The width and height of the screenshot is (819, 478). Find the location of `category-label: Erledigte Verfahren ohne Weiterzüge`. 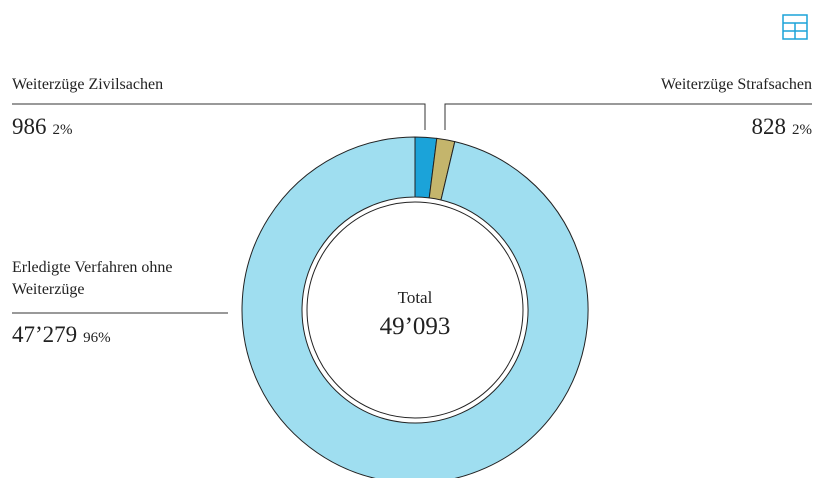

category-label: Erledigte Verfahren ohne Weiterzüge is located at coordinates (92, 278).